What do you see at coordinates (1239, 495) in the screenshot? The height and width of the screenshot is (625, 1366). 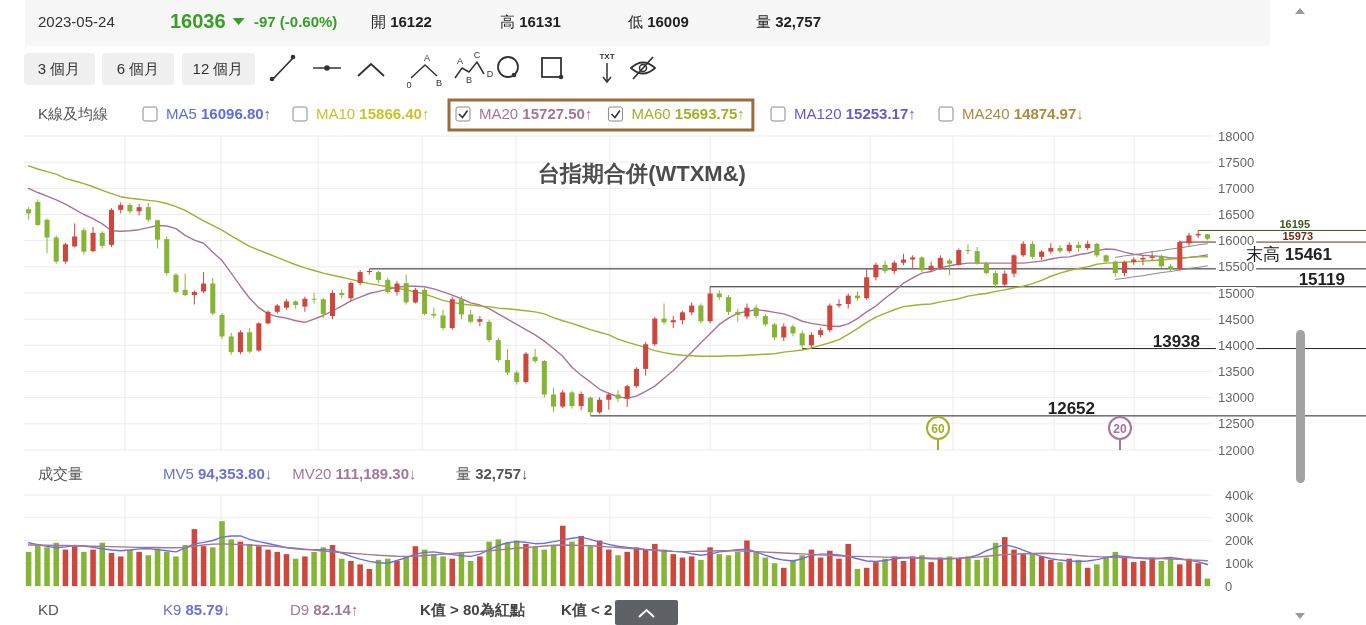 I see `y-tick-label: 400k` at bounding box center [1239, 495].